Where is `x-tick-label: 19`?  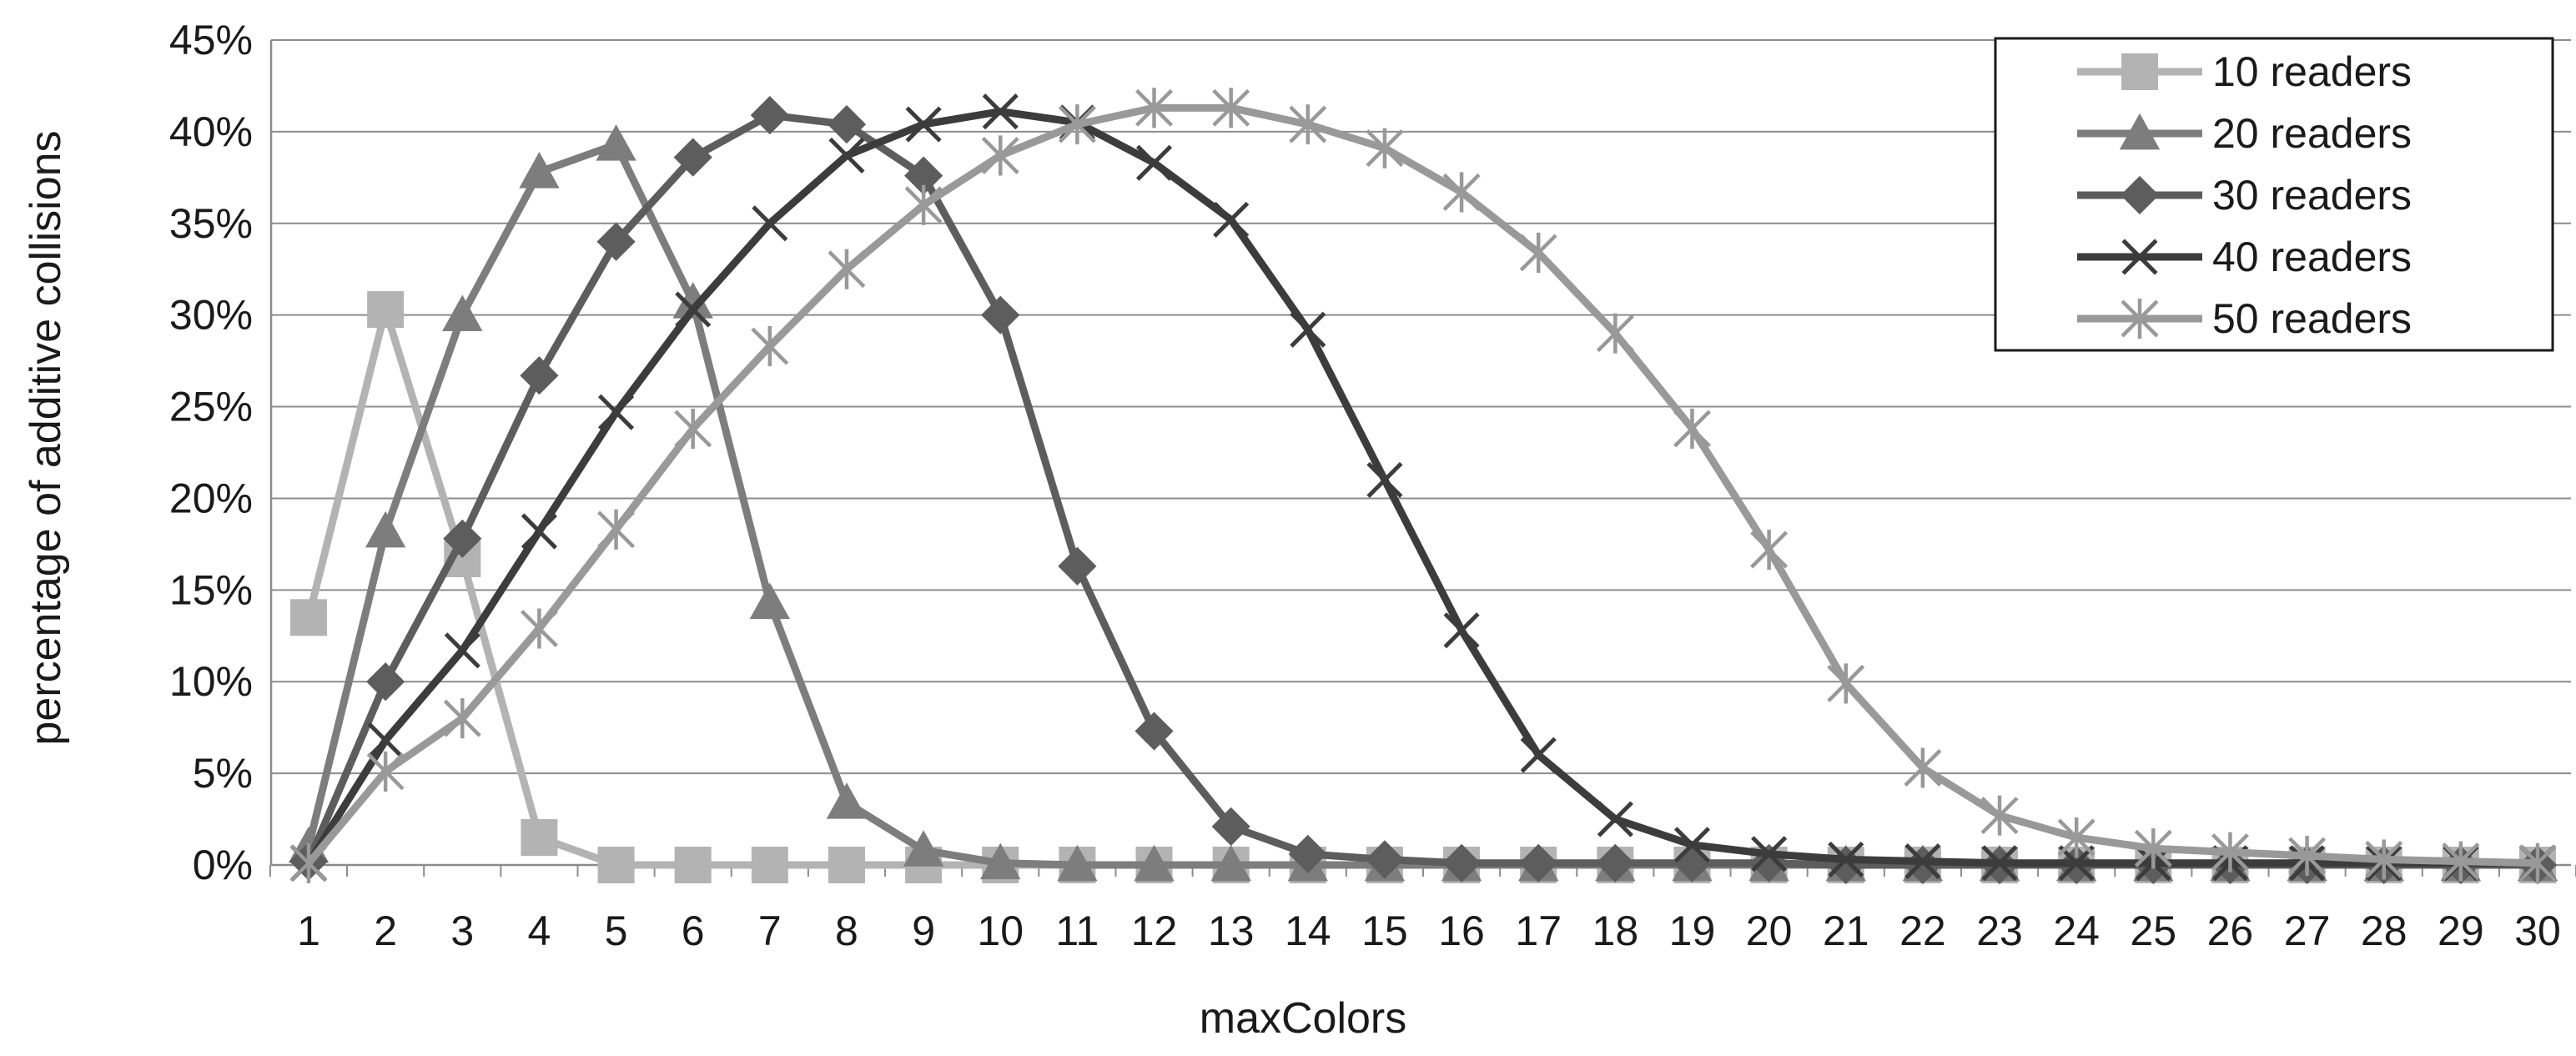 x-tick-label: 19 is located at coordinates (1692, 931).